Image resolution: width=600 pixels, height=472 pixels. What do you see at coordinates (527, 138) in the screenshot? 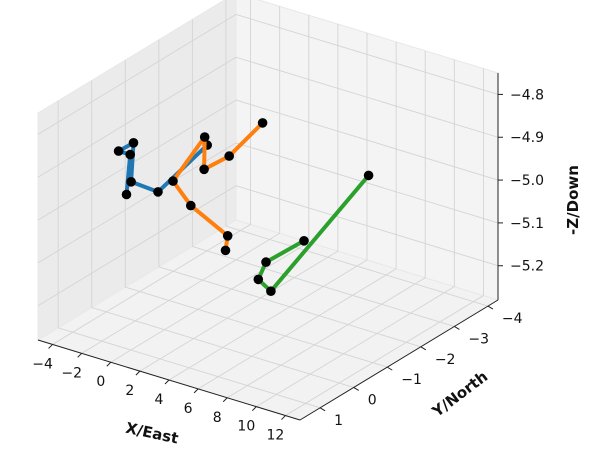
I see `z-tick-label: −4.9` at bounding box center [527, 138].